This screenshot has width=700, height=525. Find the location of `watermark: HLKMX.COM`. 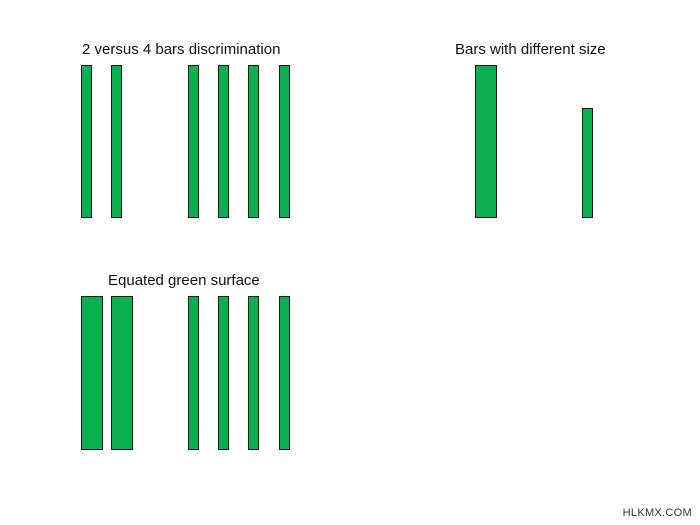

watermark: HLKMX.COM is located at coordinates (657, 513).